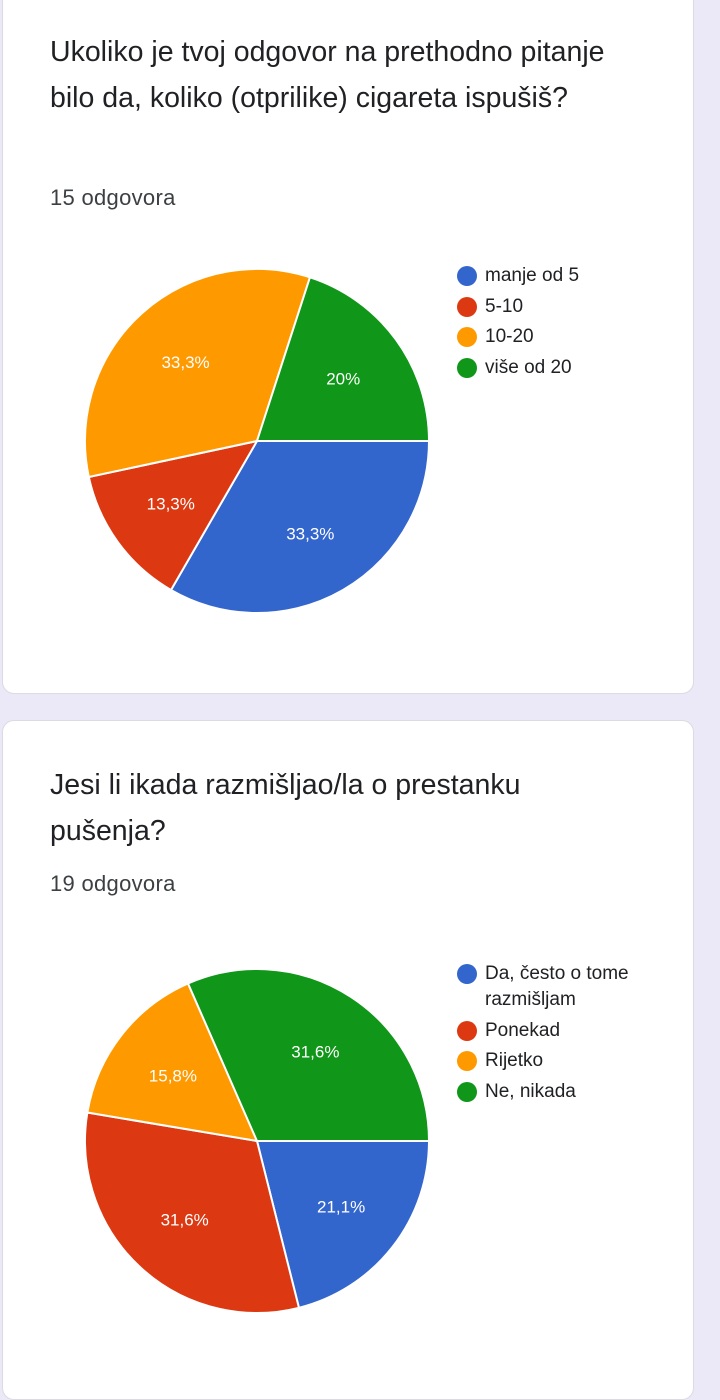  I want to click on slice-label-rijetko: 15,8%, so click(173, 1075).